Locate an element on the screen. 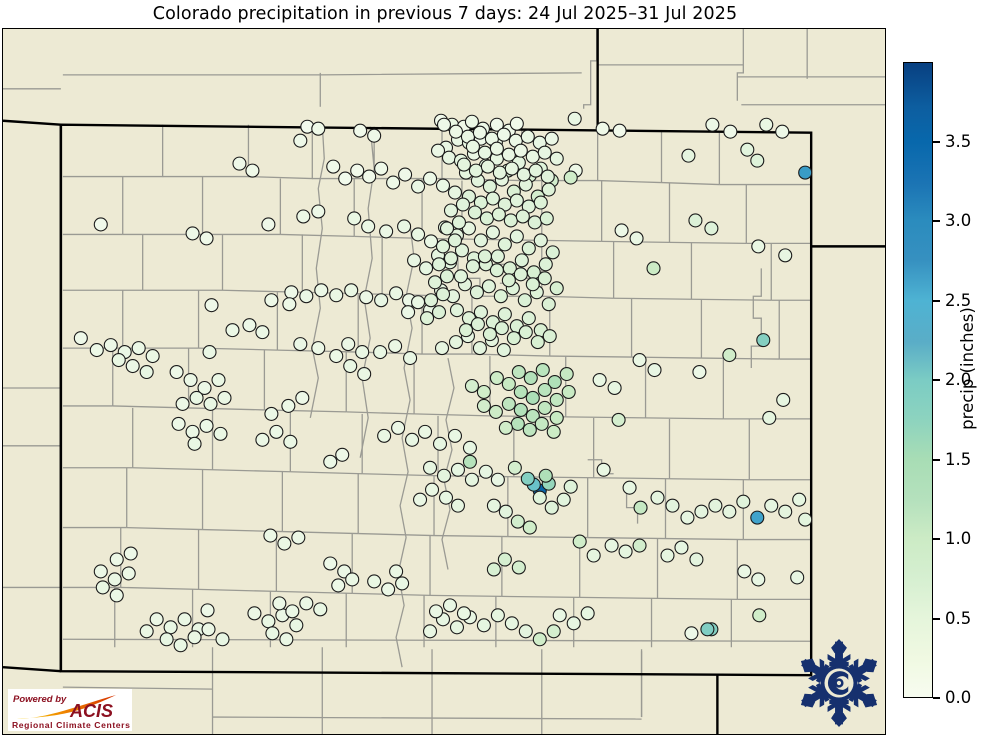 This screenshot has height=737, width=986. colorbar-tick-label: 2.5 is located at coordinates (958, 300).